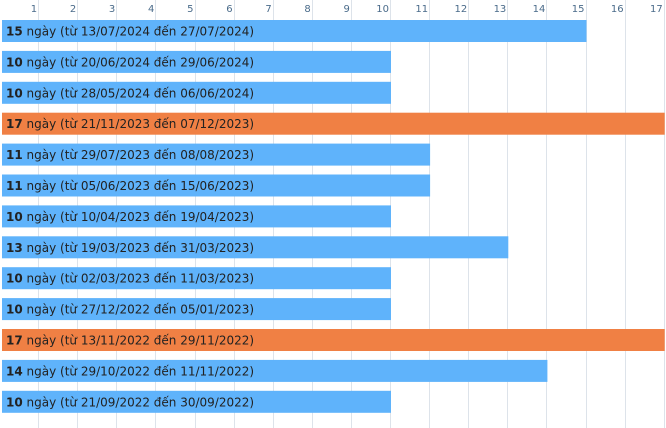 This screenshot has width=666, height=428. What do you see at coordinates (190, 9) in the screenshot?
I see `x-tick-label: 5` at bounding box center [190, 9].